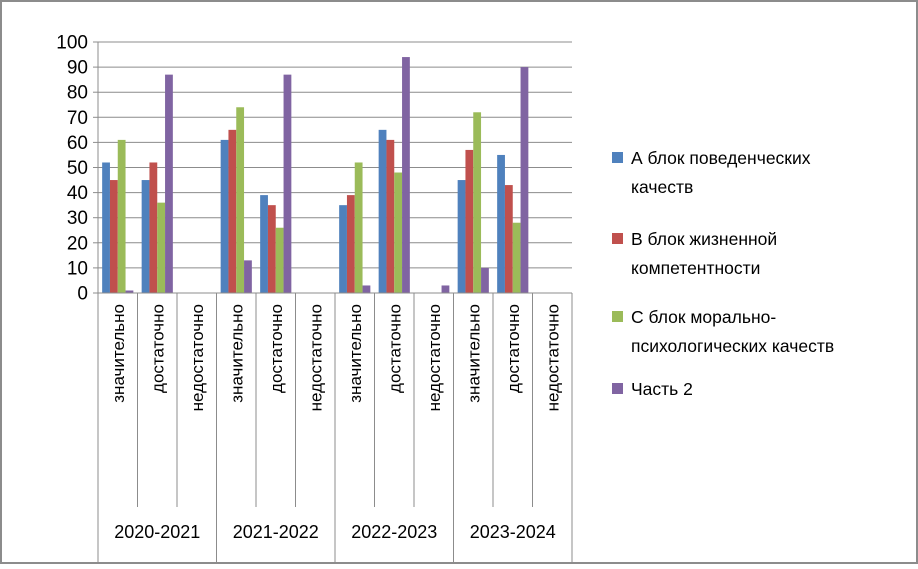  I want to click on y-tick-label: 50, so click(77, 168).